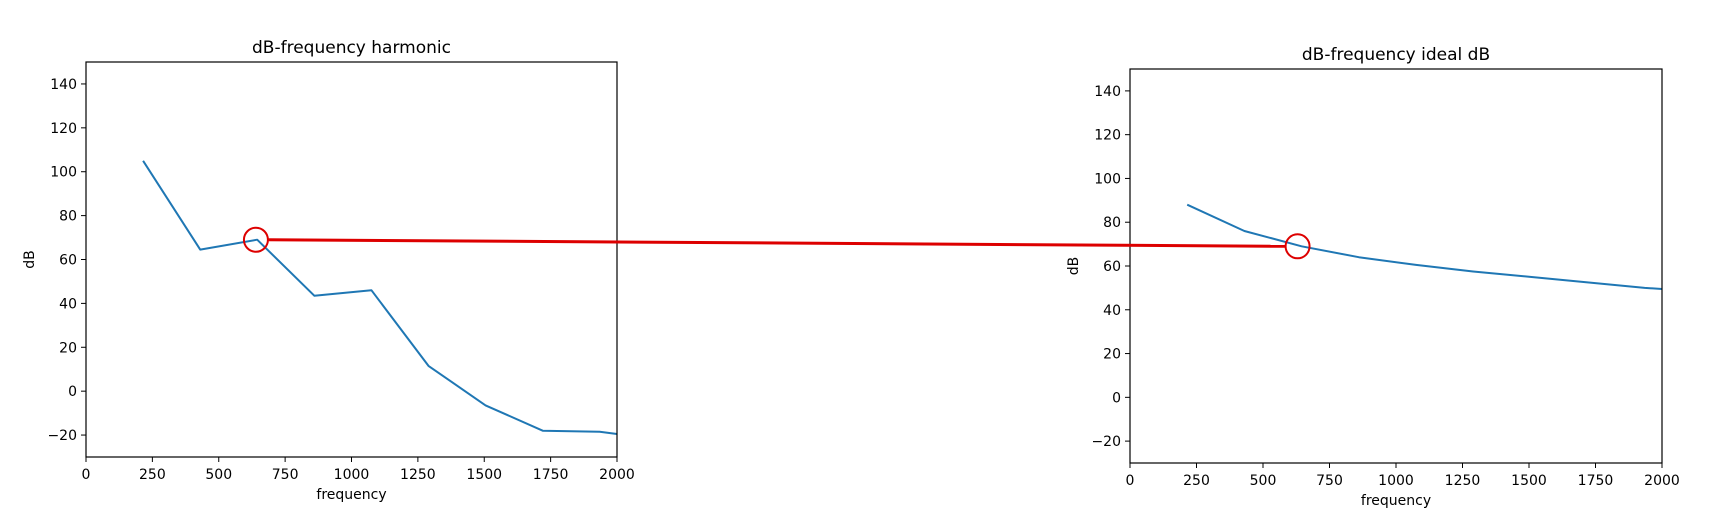 The width and height of the screenshot is (1726, 519). What do you see at coordinates (351, 48) in the screenshot?
I see `chart-title: dB-frequency harmonic` at bounding box center [351, 48].